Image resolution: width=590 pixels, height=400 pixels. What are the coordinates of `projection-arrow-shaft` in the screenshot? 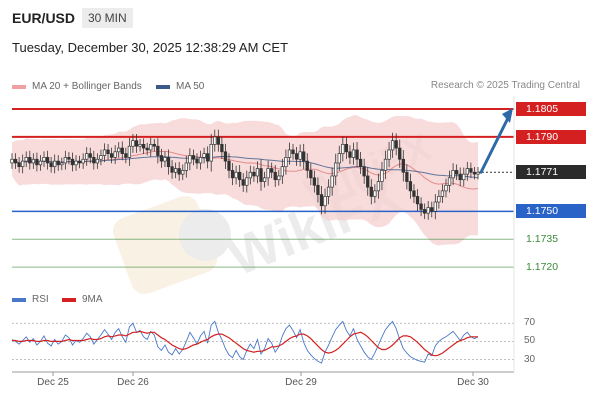 It's located at (494, 145).